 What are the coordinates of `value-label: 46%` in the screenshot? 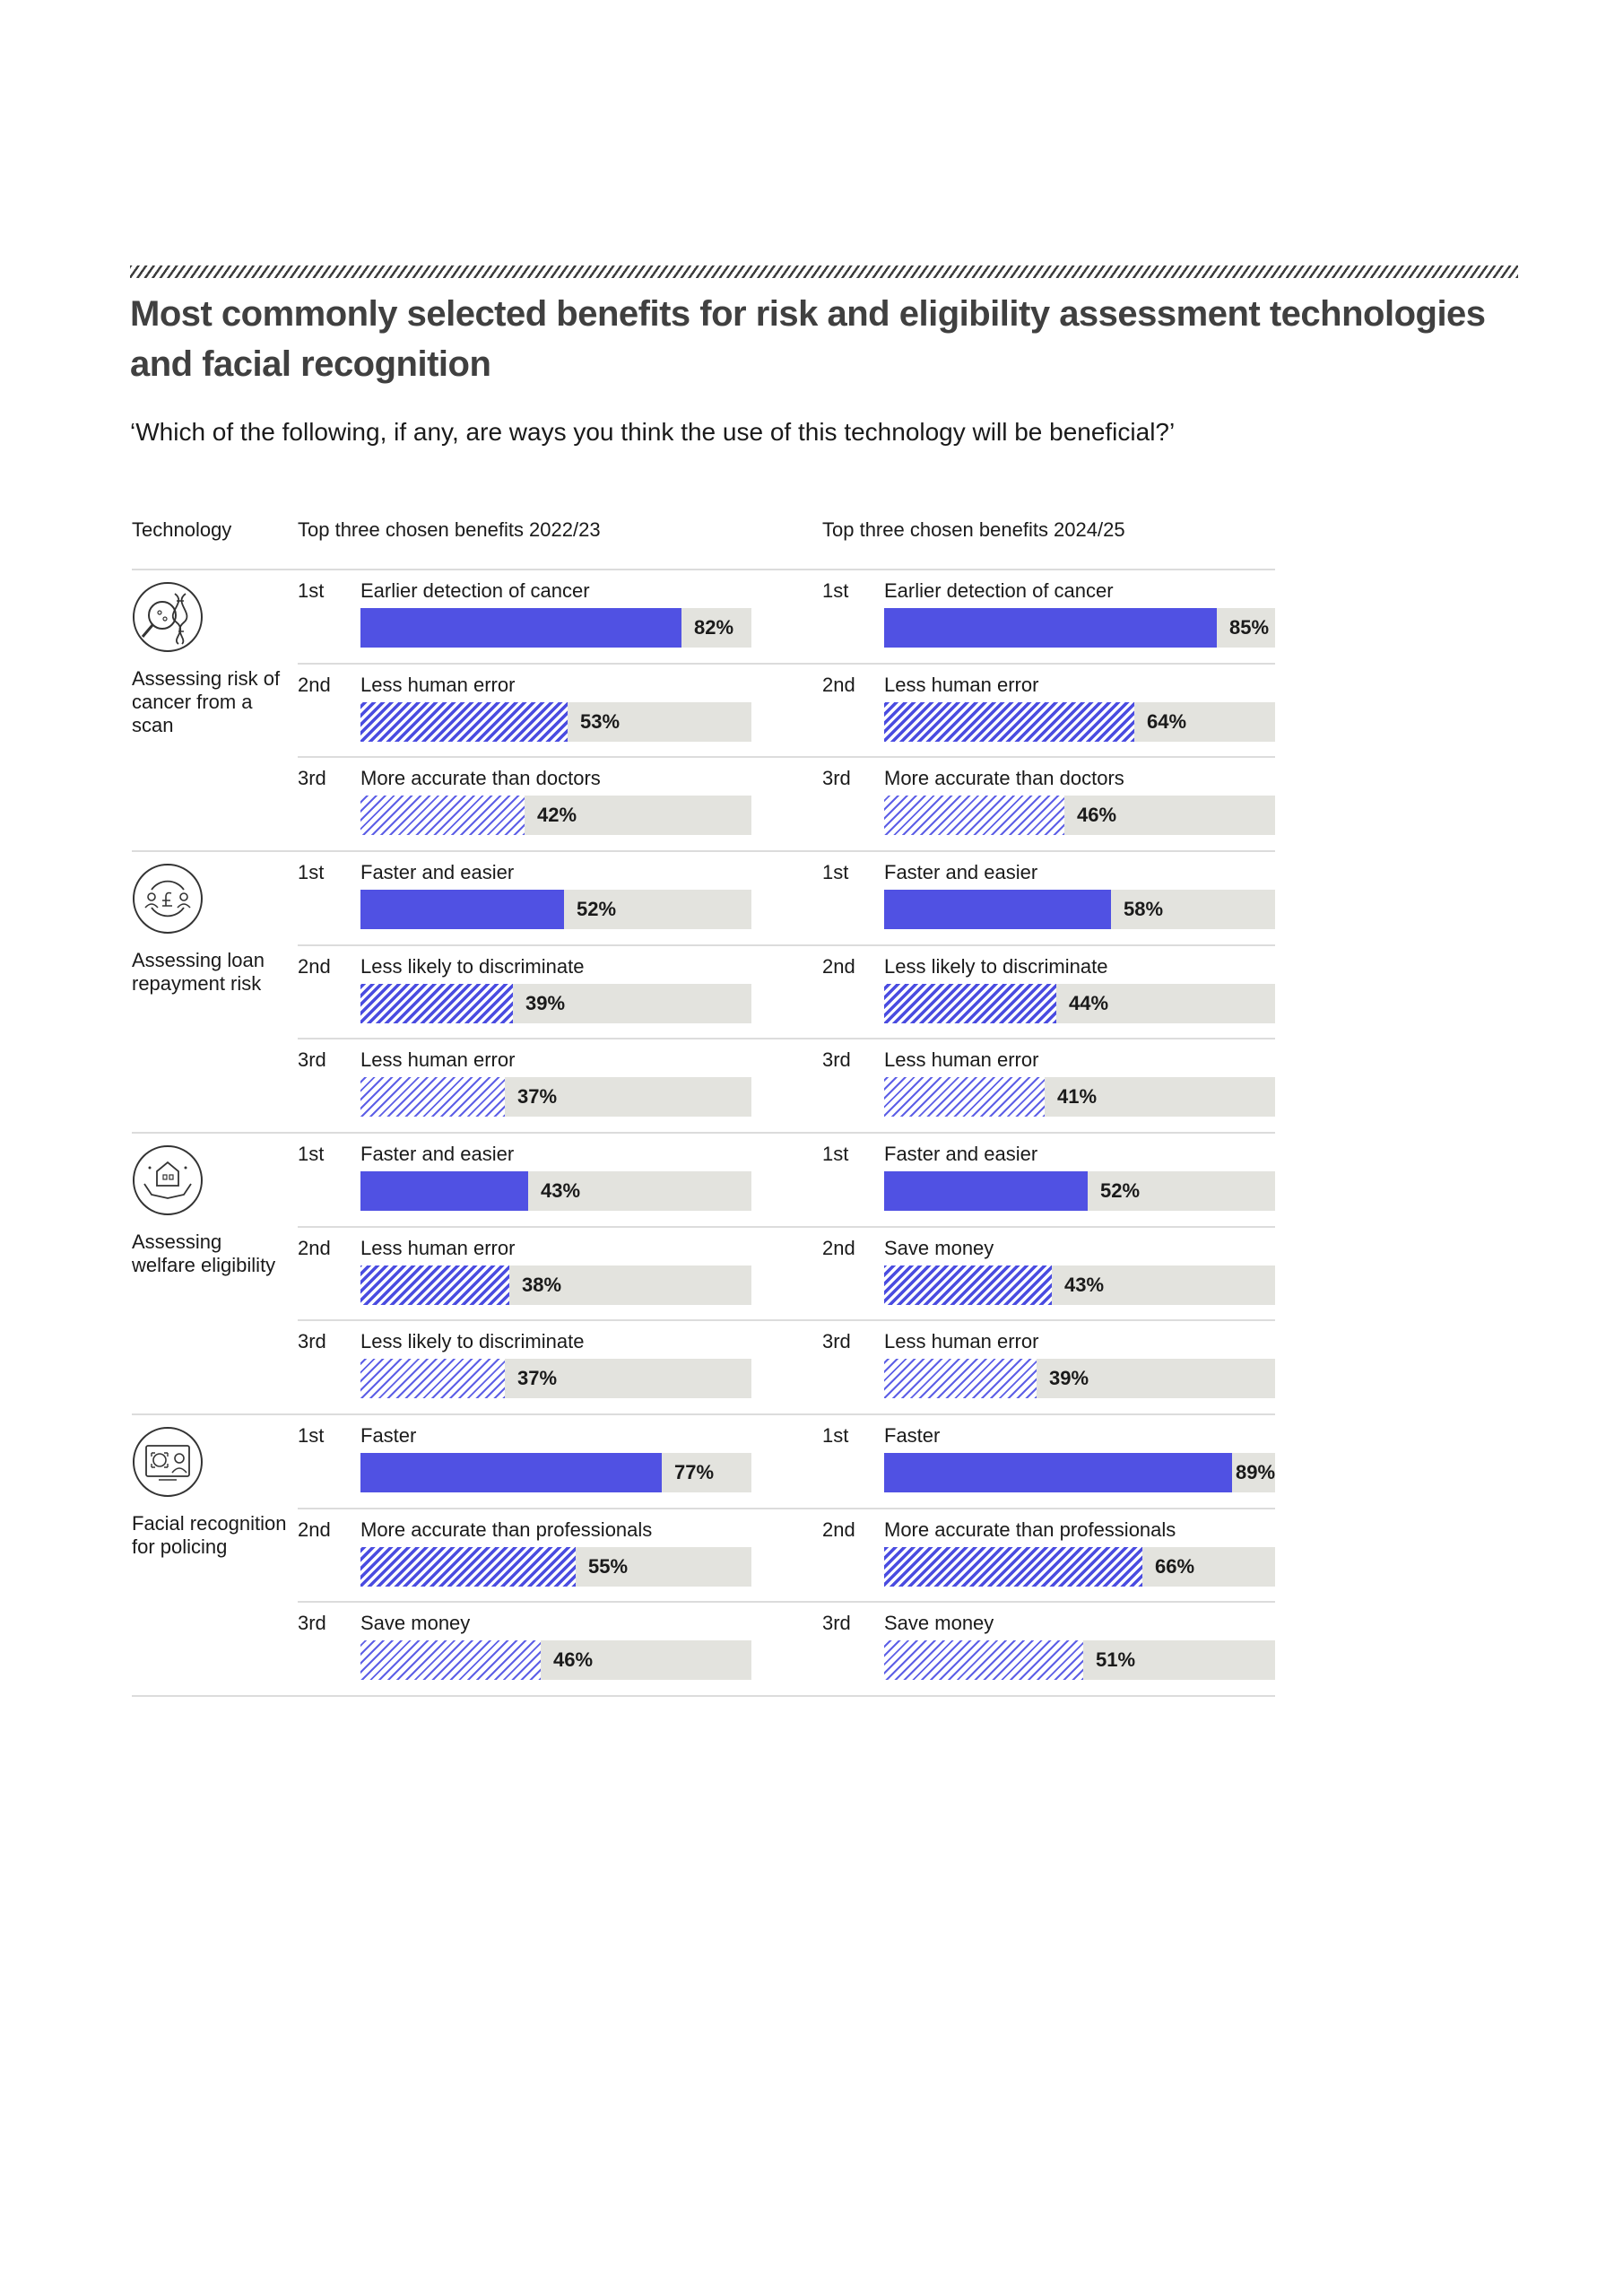 It's located at (573, 1660).